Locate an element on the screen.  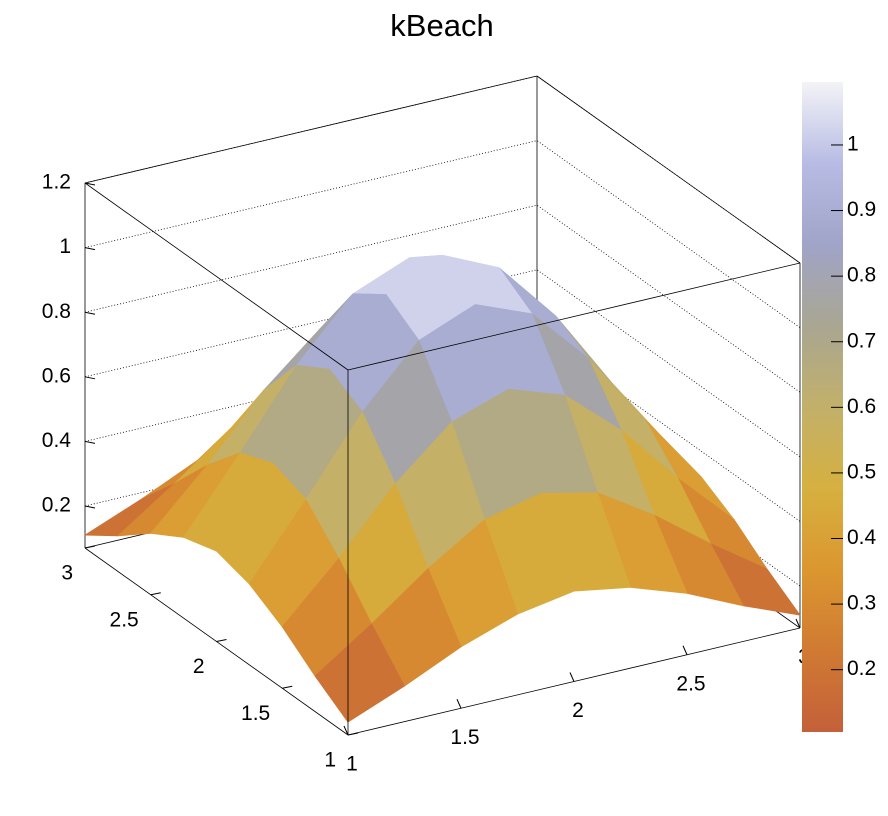
y-tick-label: 3 is located at coordinates (67, 573).